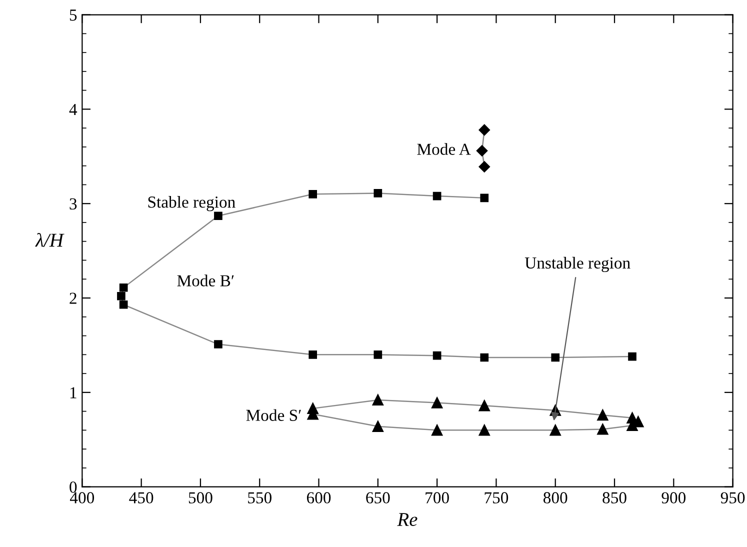  What do you see at coordinates (73, 15) in the screenshot?
I see `y-tick-label: 5` at bounding box center [73, 15].